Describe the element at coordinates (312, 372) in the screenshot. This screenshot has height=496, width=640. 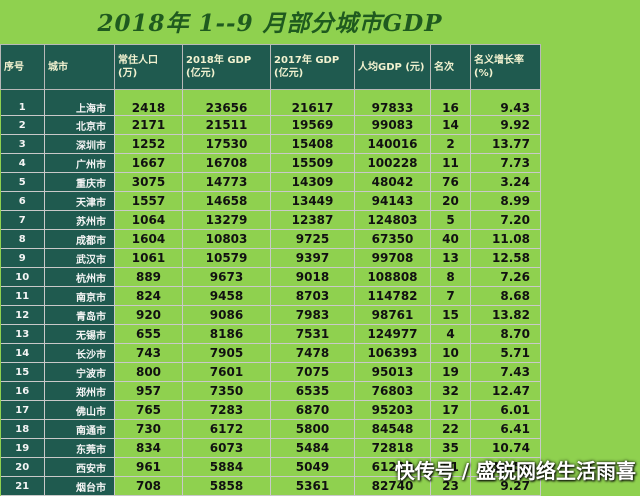
I see `gdp-2017-cell: 7075` at that location.